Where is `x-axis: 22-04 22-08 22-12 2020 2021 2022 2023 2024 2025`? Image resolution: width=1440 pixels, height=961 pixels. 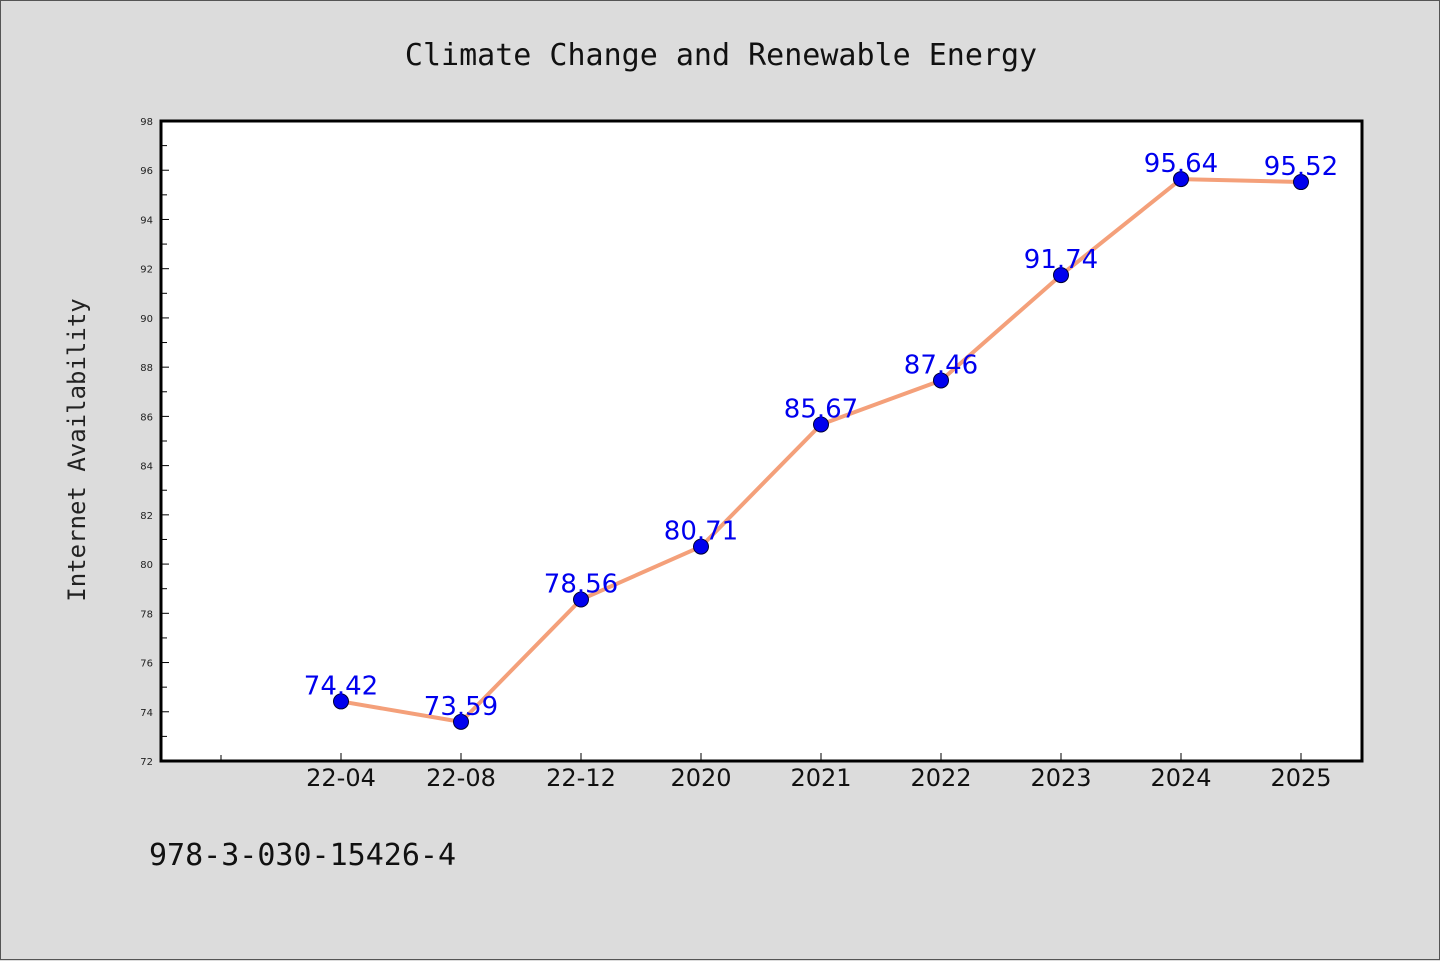
x-axis: 22-04 22-08 22-12 2020 2021 2022 2023 2024 2025 is located at coordinates (776, 772).